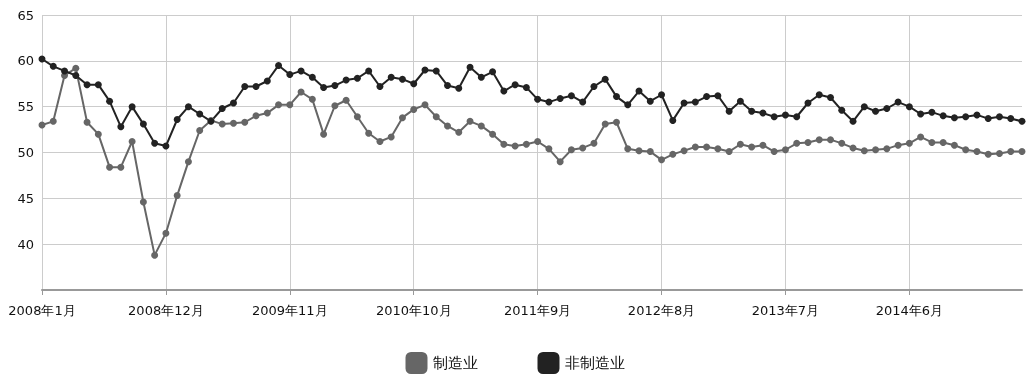  What do you see at coordinates (25, 61) in the screenshot?
I see `y-tick-label: 60` at bounding box center [25, 61].